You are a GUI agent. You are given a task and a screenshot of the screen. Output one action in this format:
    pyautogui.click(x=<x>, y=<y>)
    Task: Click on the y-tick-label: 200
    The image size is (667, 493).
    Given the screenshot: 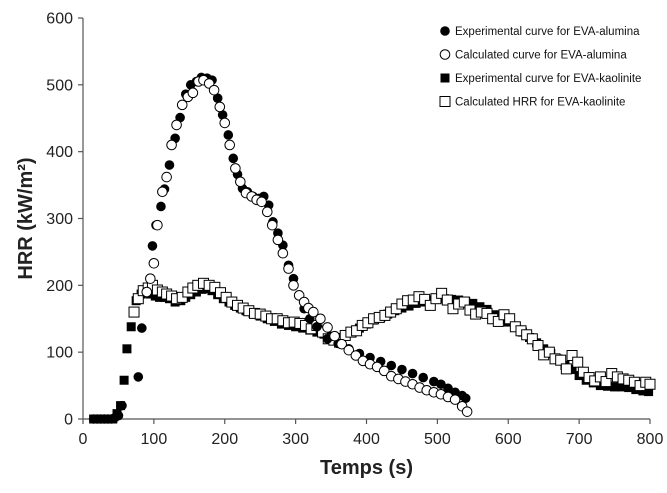 What is the action you would take?
    pyautogui.click(x=59, y=286)
    